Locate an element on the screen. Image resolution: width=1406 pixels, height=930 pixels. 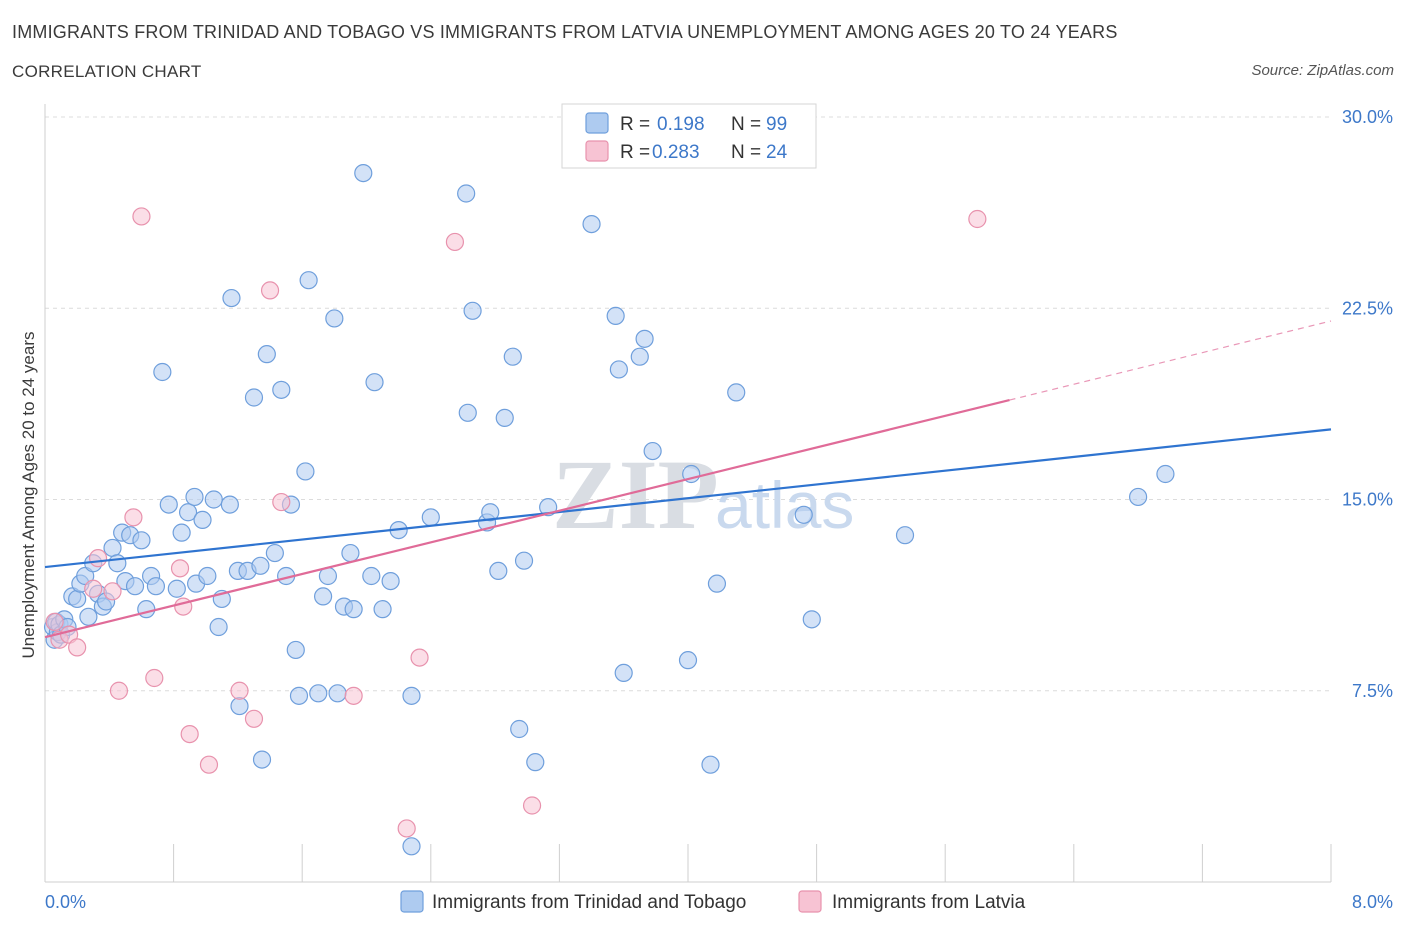
legend-box: R = 0.198 N = 99 R = 0.283 N = 24 is located at coordinates (689, 136).